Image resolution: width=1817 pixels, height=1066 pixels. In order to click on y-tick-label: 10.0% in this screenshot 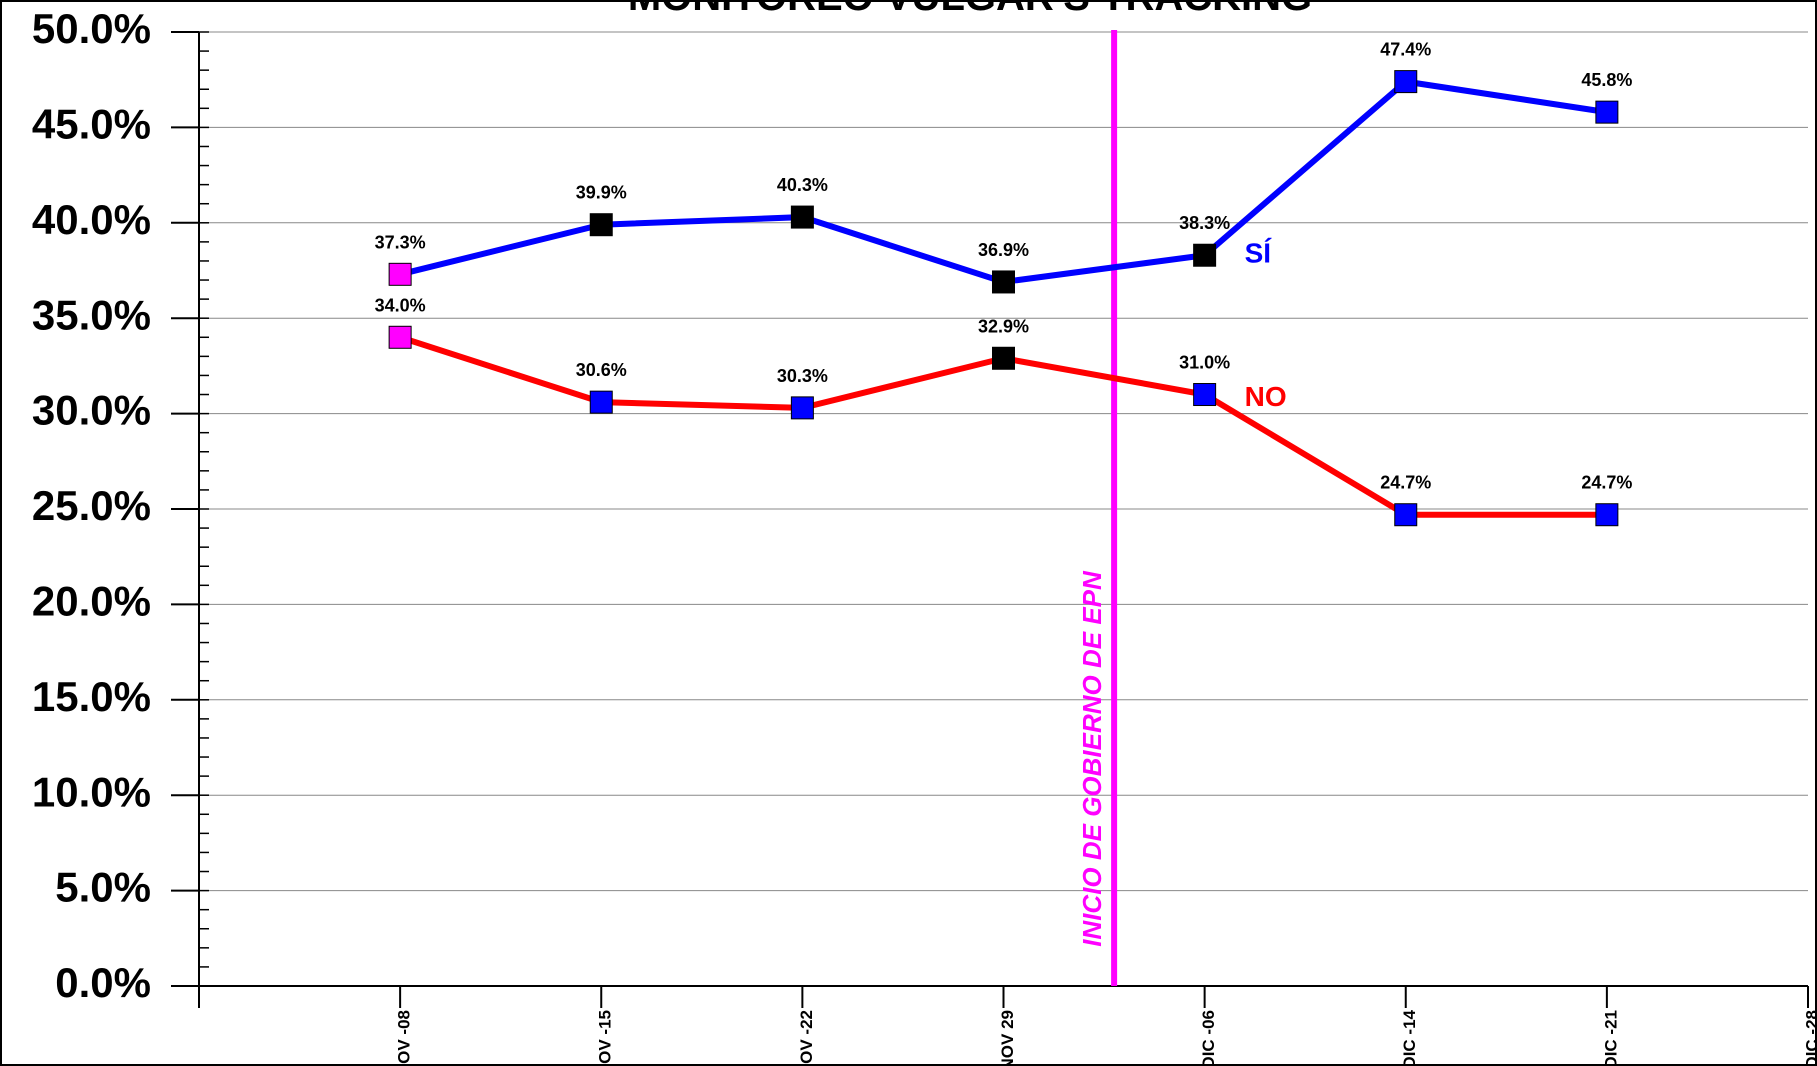, I will do `click(91, 791)`.